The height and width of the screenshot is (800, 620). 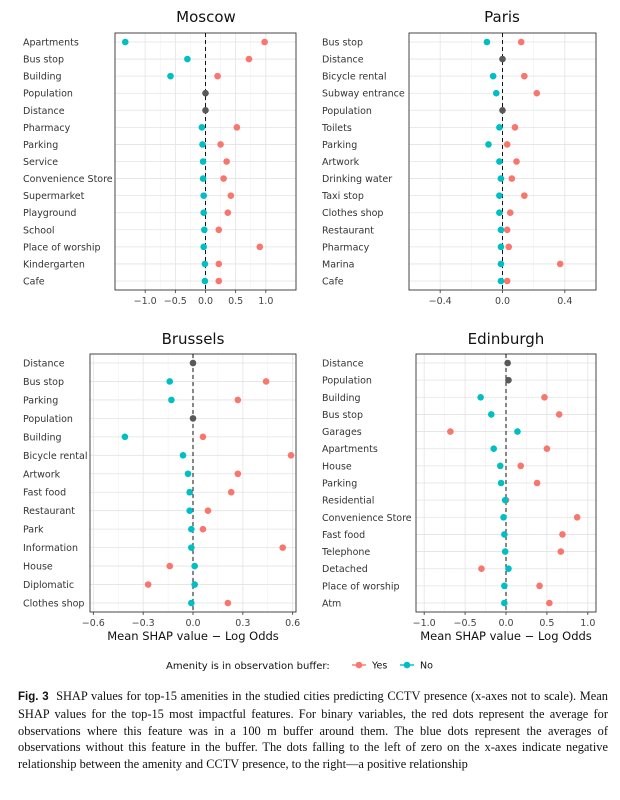 What do you see at coordinates (53, 604) in the screenshot?
I see `feature-label: Clothes shop` at bounding box center [53, 604].